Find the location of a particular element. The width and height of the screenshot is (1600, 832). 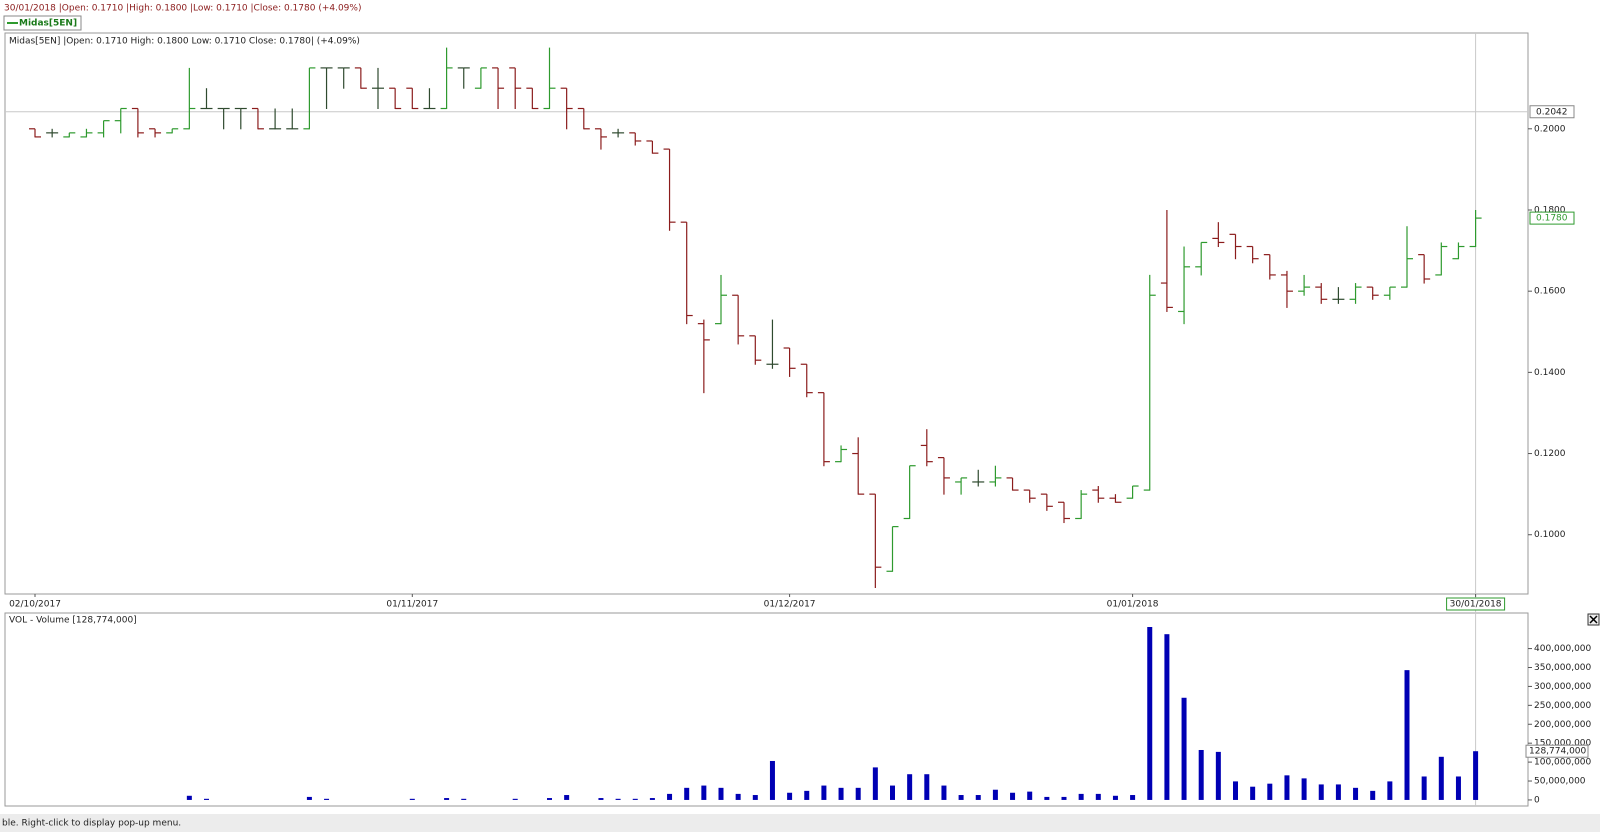

y-tick-label: 150,000,000 is located at coordinates (1563, 744).